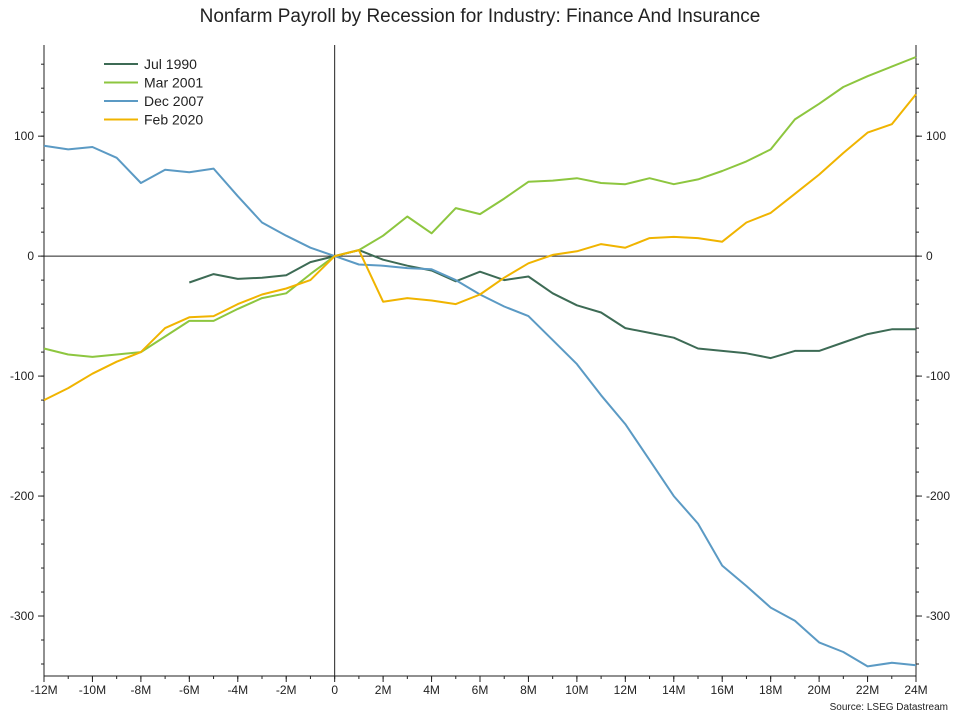  What do you see at coordinates (722, 690) in the screenshot?
I see `x-tick-label: 16M` at bounding box center [722, 690].